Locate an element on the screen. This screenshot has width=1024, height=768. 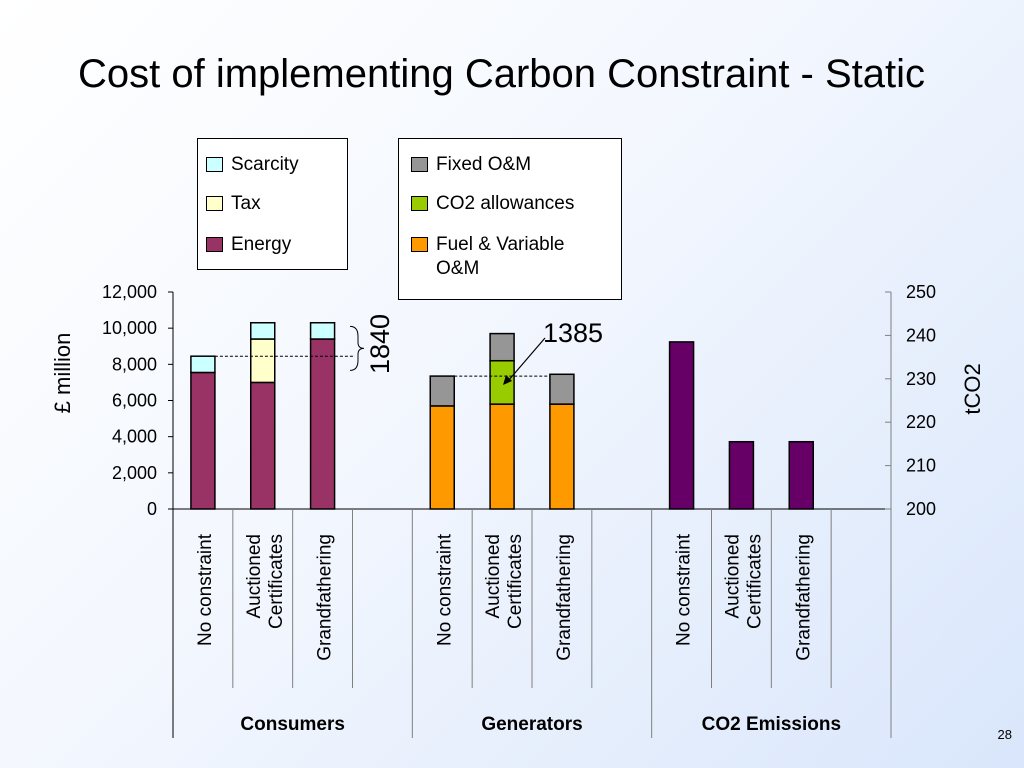
legend-item-fixed-om: Fixed O&M is located at coordinates (471, 165).